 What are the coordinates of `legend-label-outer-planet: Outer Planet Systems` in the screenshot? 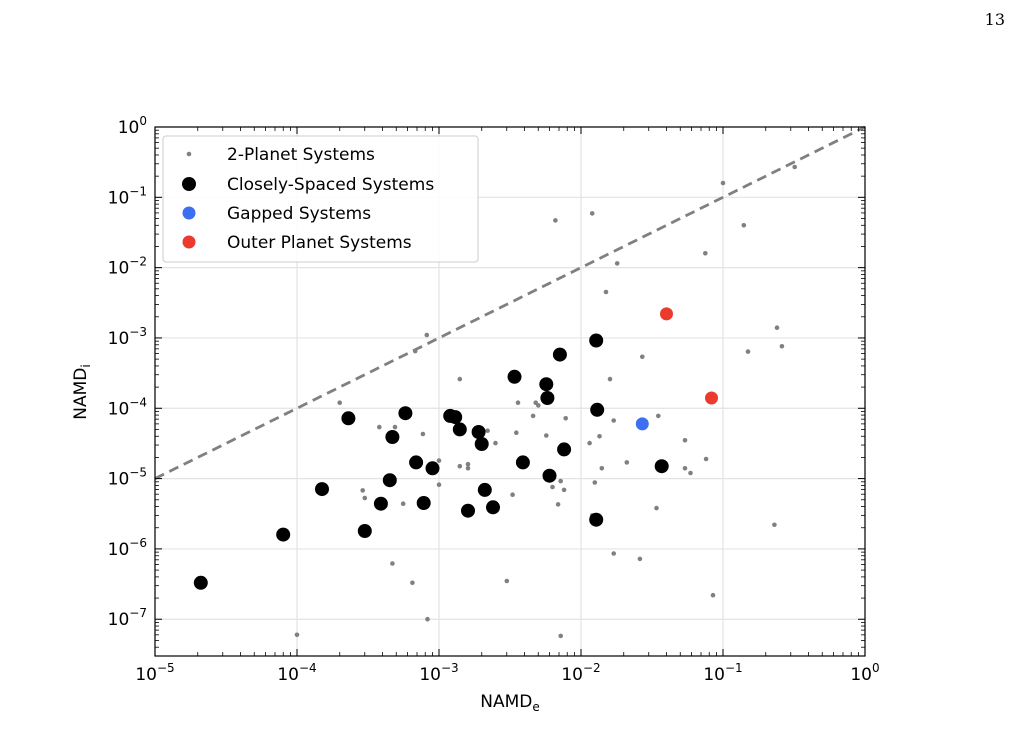 It's located at (319, 243).